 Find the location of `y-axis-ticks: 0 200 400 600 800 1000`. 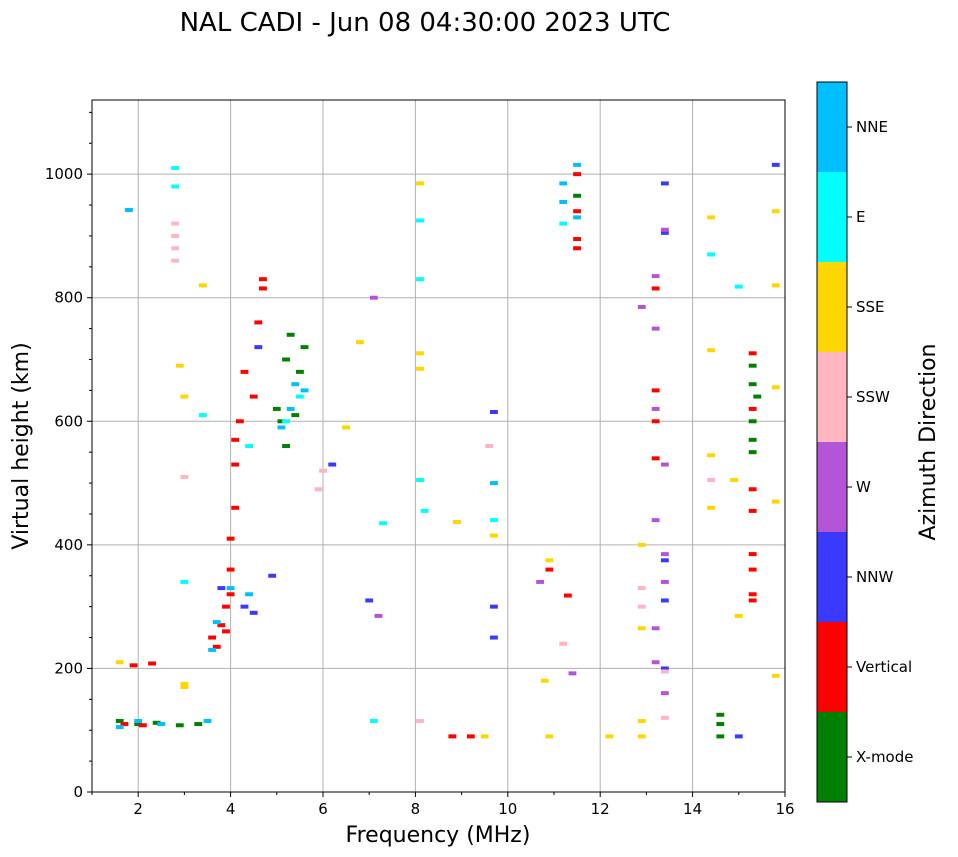

y-axis-ticks: 0 200 400 600 800 1000 is located at coordinates (68, 456).